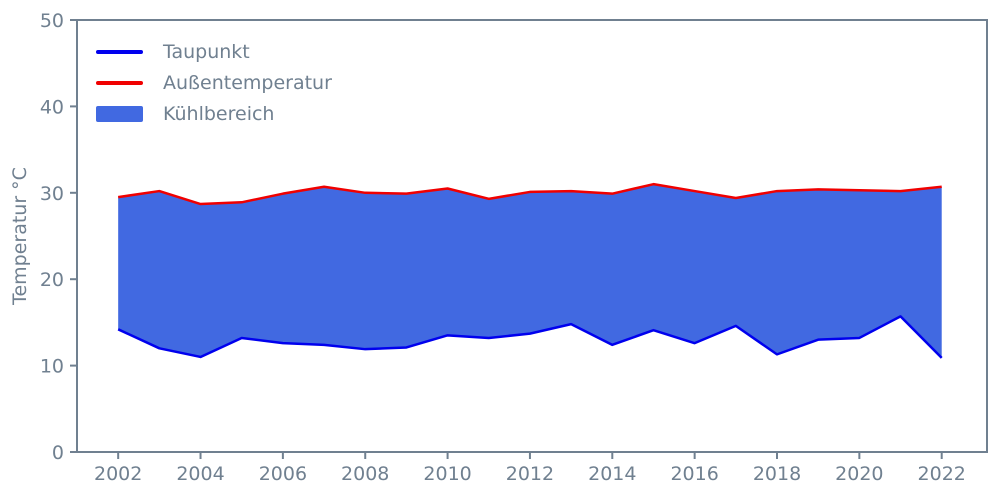  What do you see at coordinates (530, 337) in the screenshot?
I see `dew-point-line` at bounding box center [530, 337].